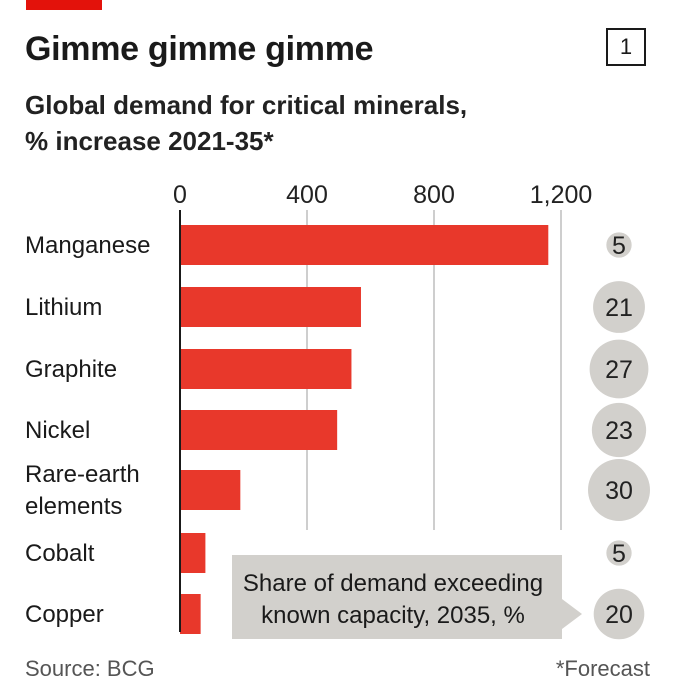 Image resolution: width=676 pixels, height=697 pixels. Describe the element at coordinates (180, 195) in the screenshot. I see `x-tick-label: 0` at that location.